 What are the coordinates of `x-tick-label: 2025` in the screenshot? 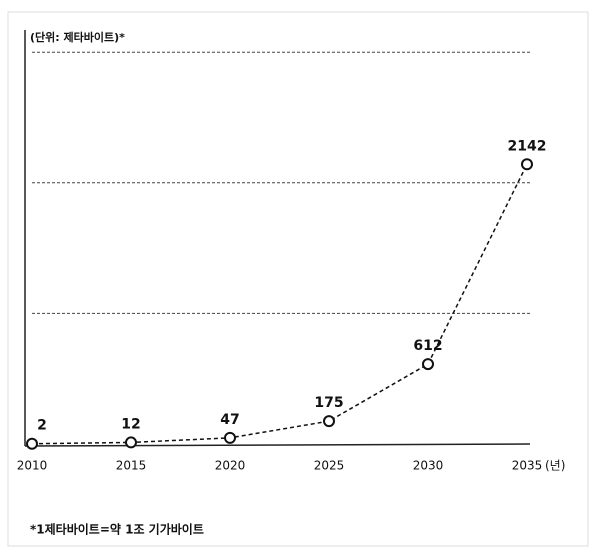 It's located at (329, 466).